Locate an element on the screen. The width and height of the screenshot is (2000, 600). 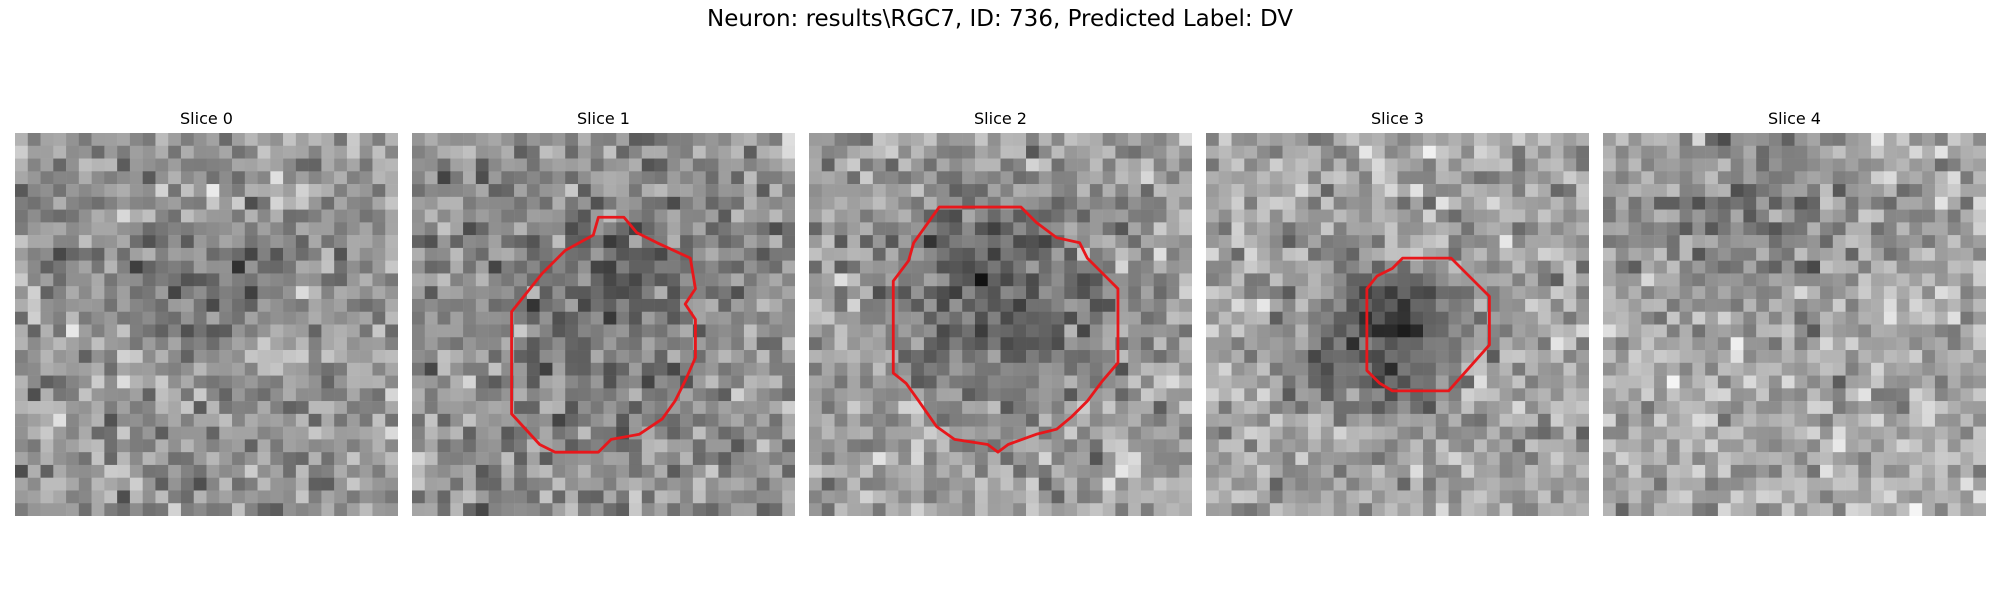
slice-panel: Slice 2 is located at coordinates (1000, 312).